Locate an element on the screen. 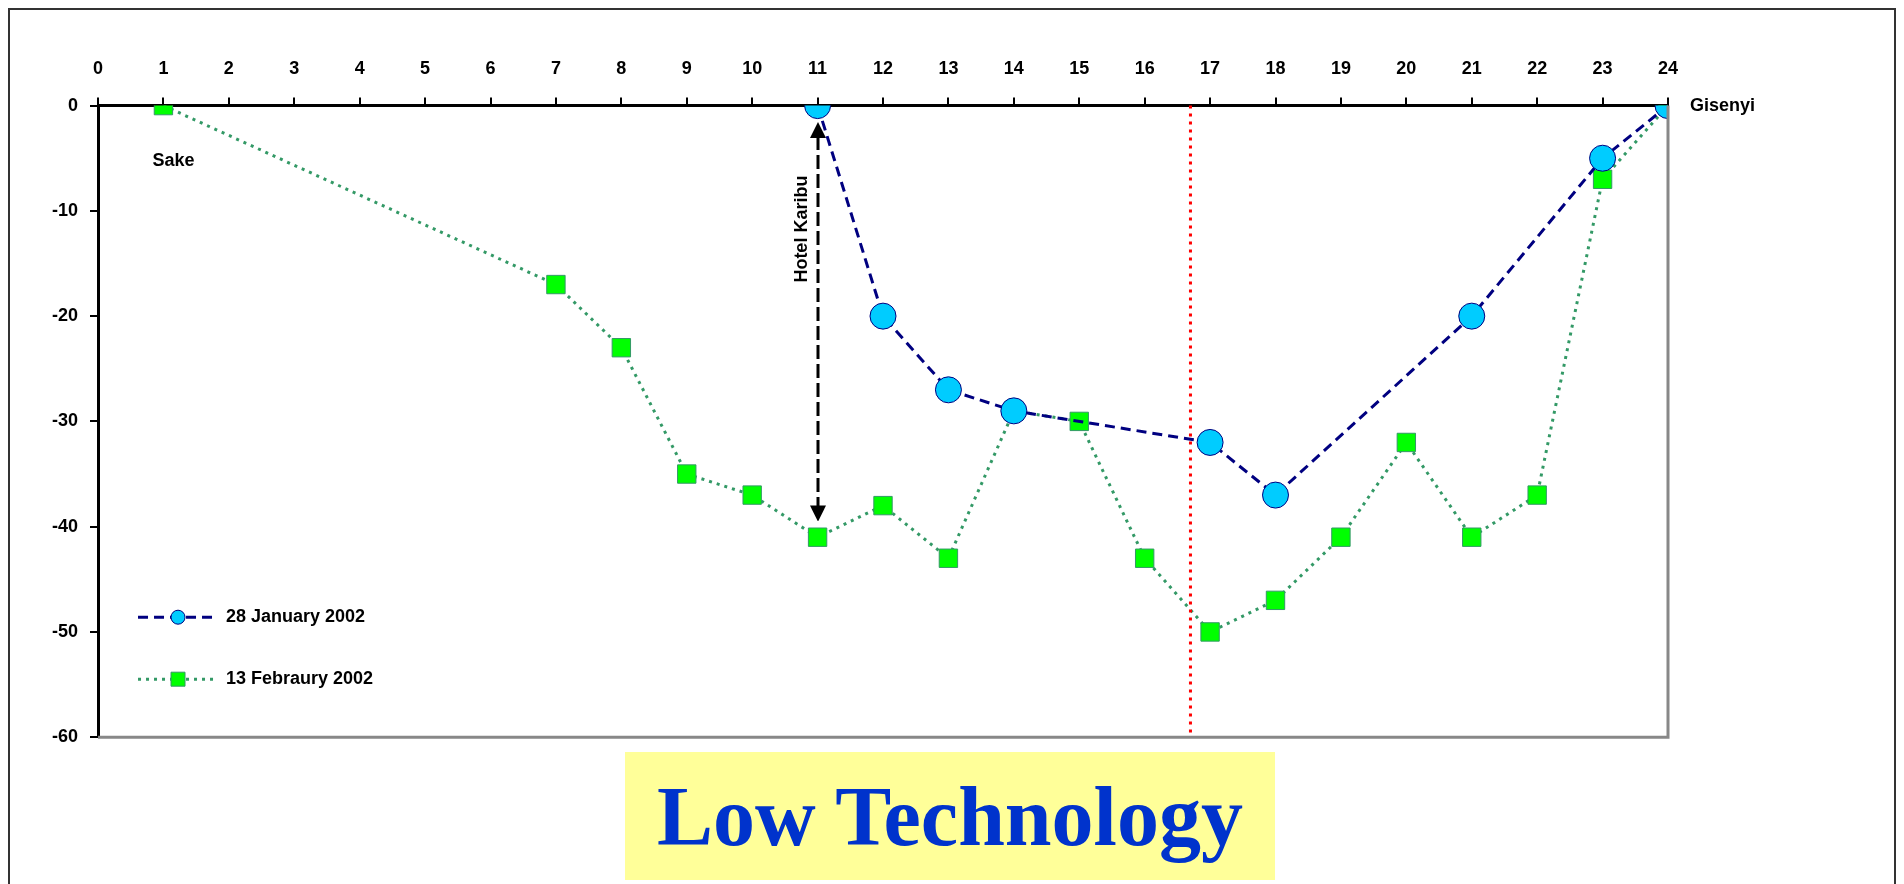 Image resolution: width=1904 pixels, height=884 pixels. y-tick-label: -50 is located at coordinates (65, 630).